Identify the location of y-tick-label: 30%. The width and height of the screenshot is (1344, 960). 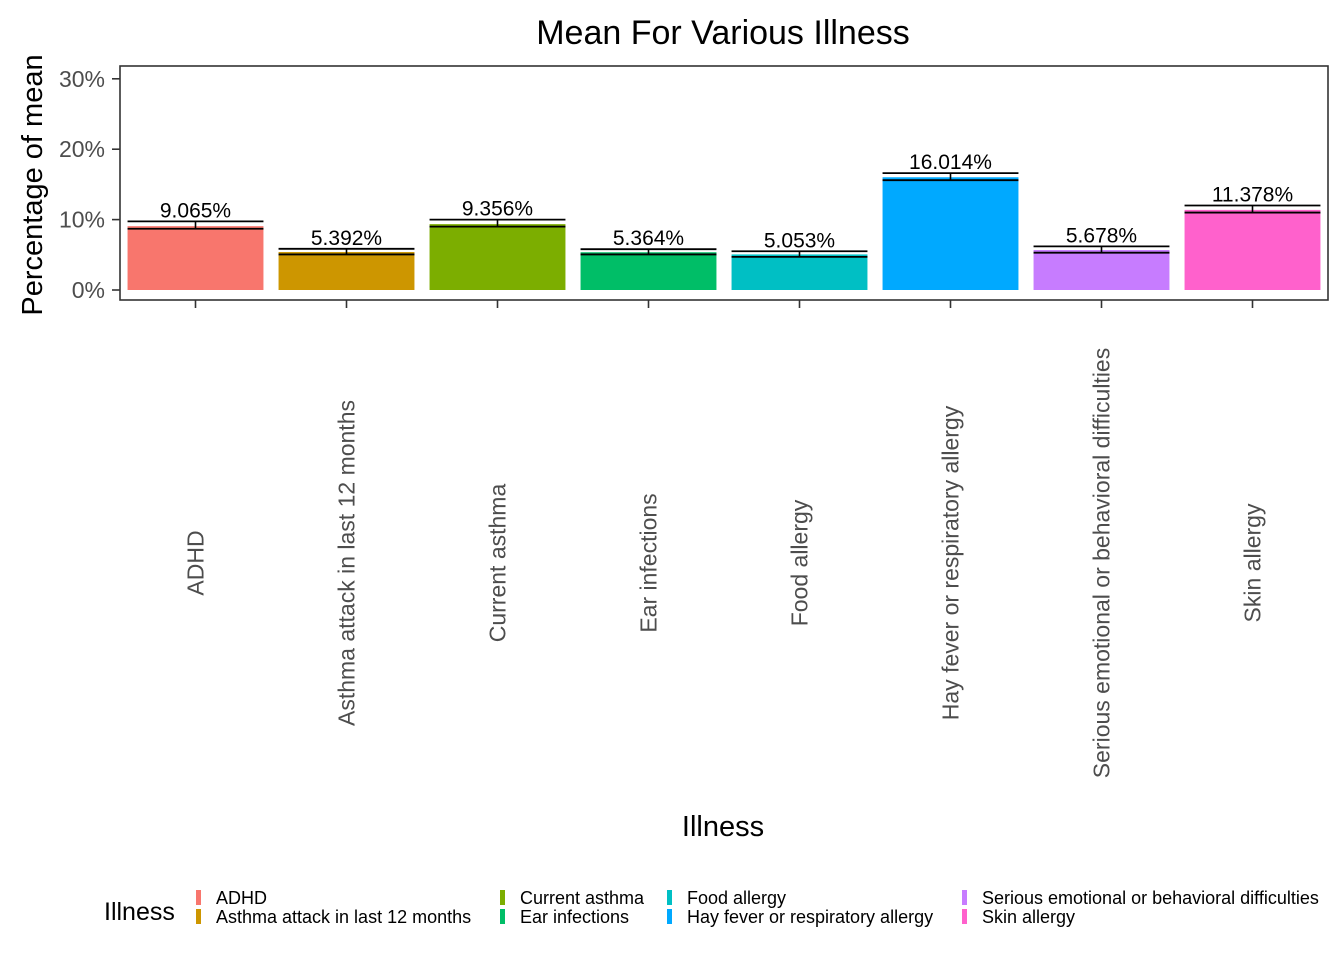
(82, 79).